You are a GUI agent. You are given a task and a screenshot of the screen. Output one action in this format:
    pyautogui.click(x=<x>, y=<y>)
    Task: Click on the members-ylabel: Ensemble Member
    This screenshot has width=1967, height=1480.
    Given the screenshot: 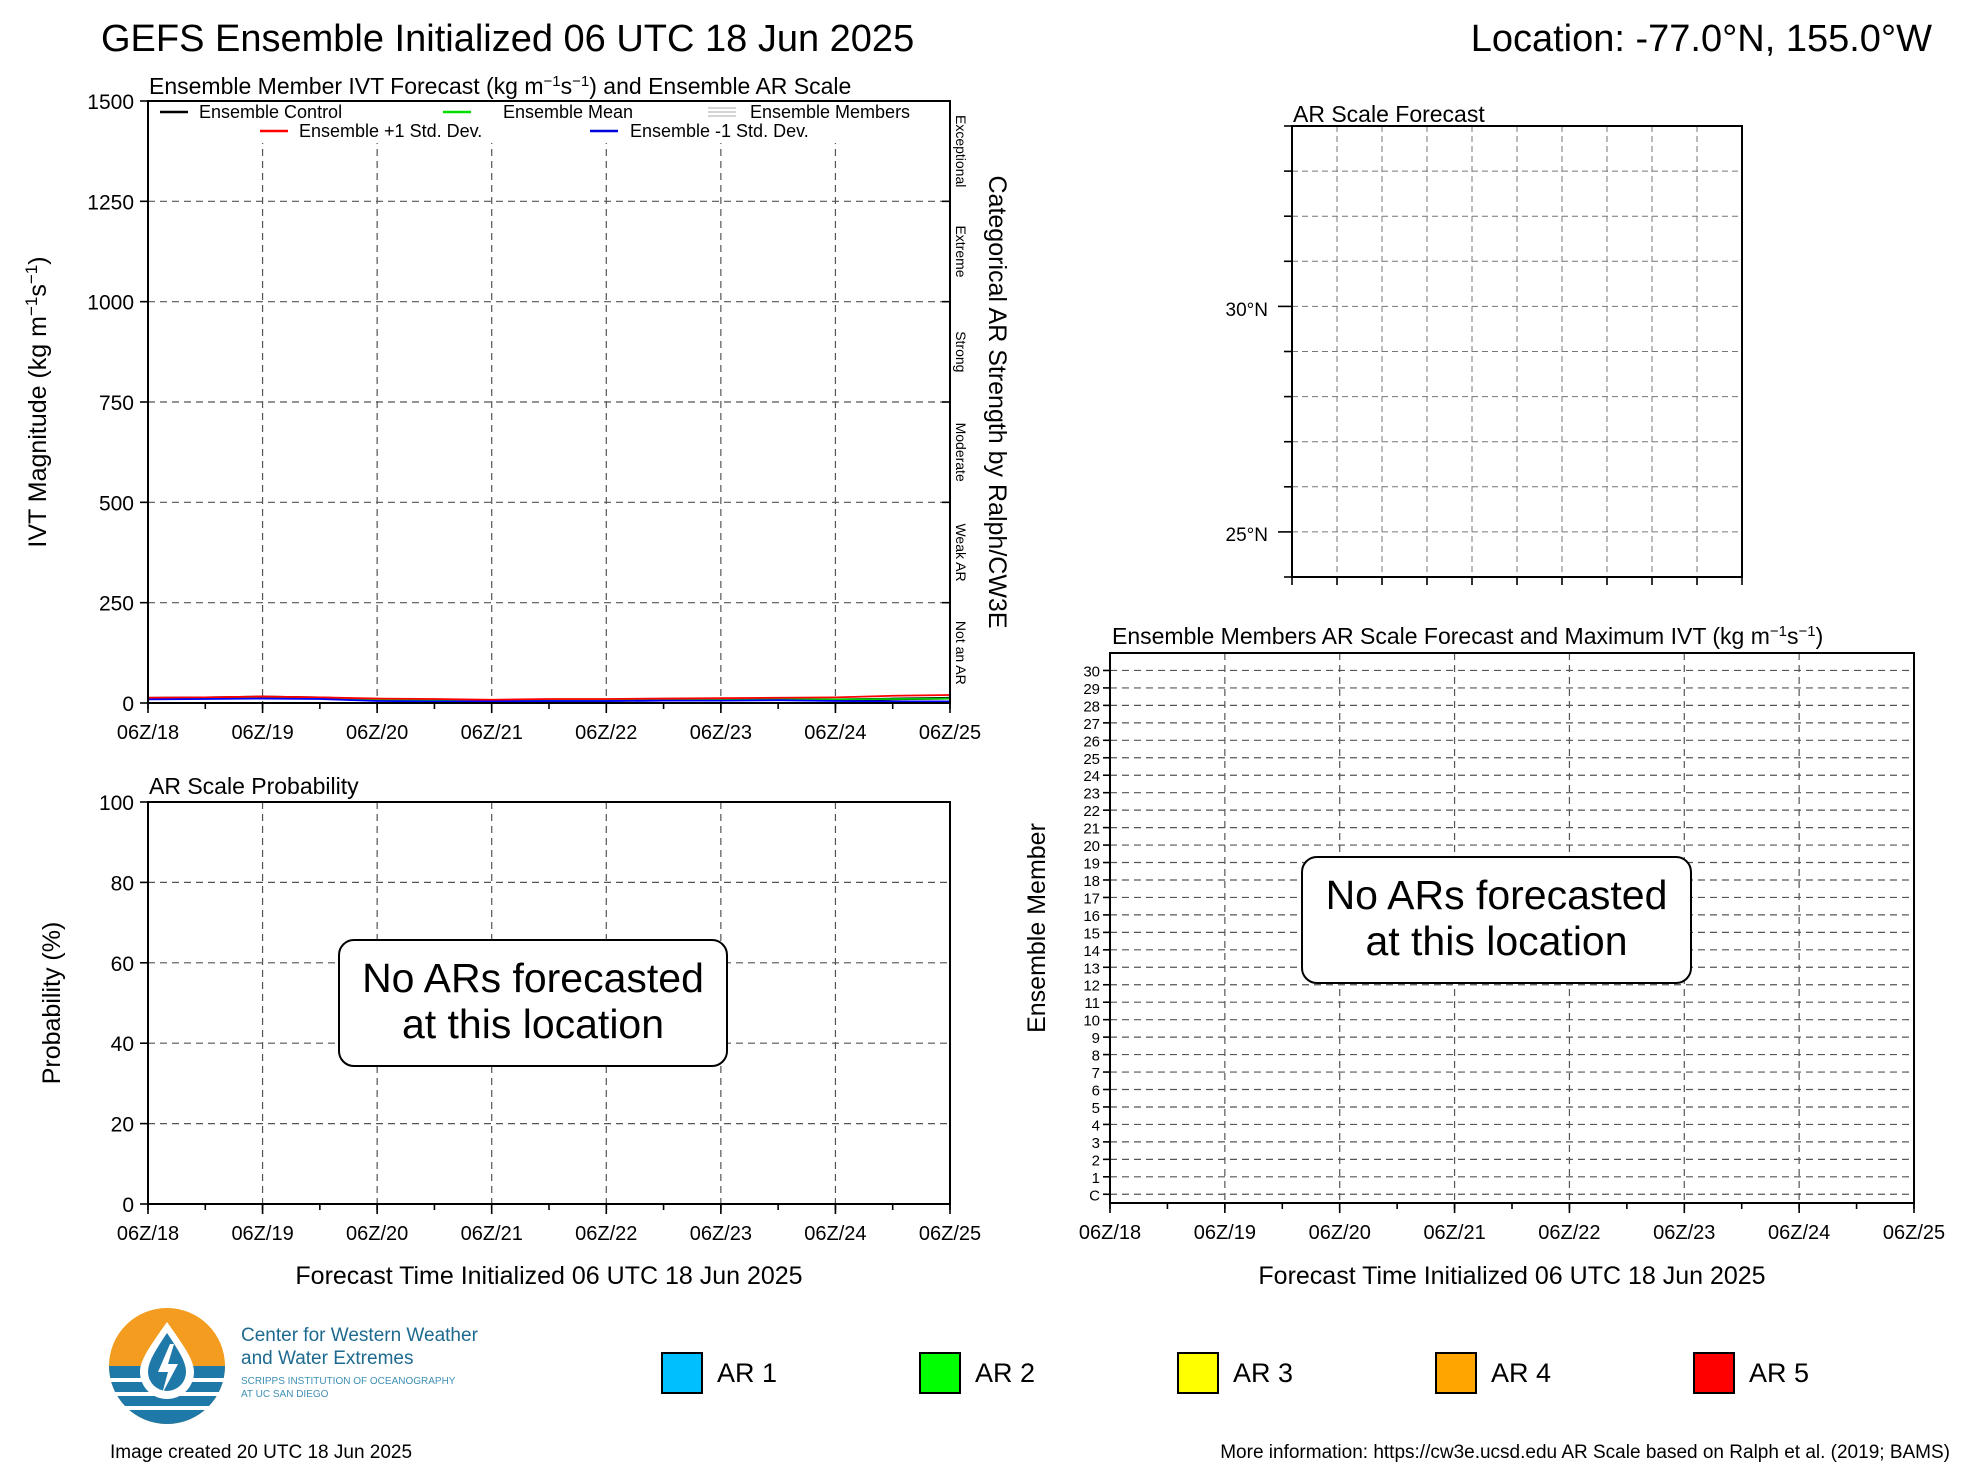 What is the action you would take?
    pyautogui.click(x=1037, y=928)
    